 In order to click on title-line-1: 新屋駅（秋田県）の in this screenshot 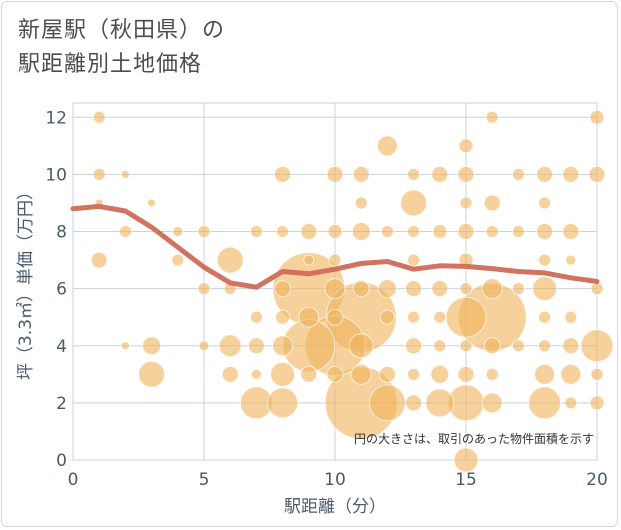, I will do `click(122, 30)`.